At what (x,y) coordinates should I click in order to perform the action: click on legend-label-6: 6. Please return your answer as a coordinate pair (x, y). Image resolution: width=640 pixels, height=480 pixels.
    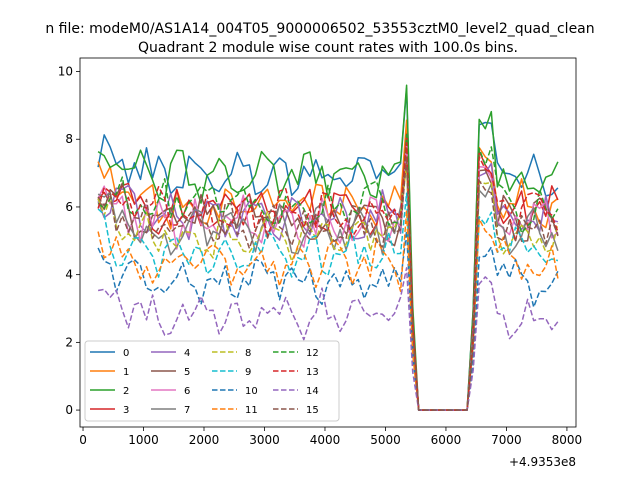
    Looking at the image, I should click on (187, 391).